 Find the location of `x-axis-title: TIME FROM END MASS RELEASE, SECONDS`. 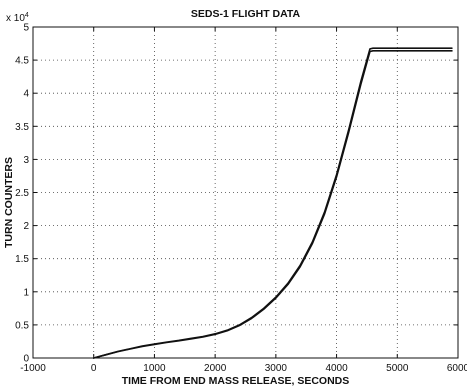

x-axis-title: TIME FROM END MASS RELEASE, SECONDS is located at coordinates (236, 381).